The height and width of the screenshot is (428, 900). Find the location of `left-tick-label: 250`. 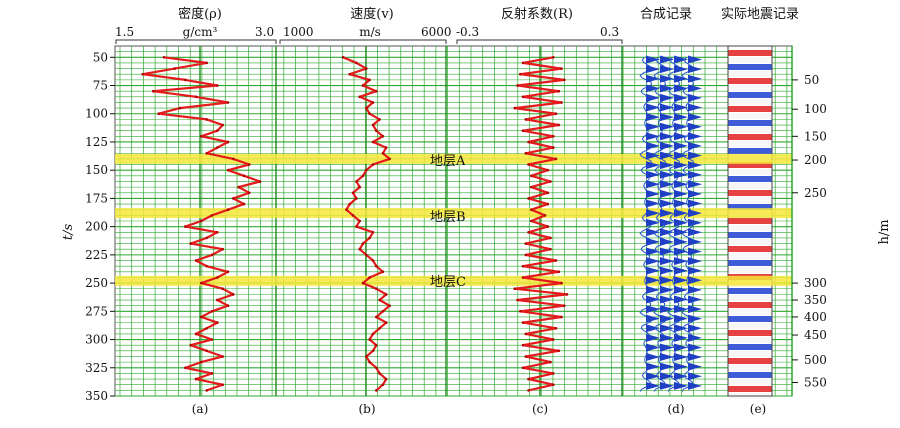

left-tick-label: 250 is located at coordinates (96, 283).